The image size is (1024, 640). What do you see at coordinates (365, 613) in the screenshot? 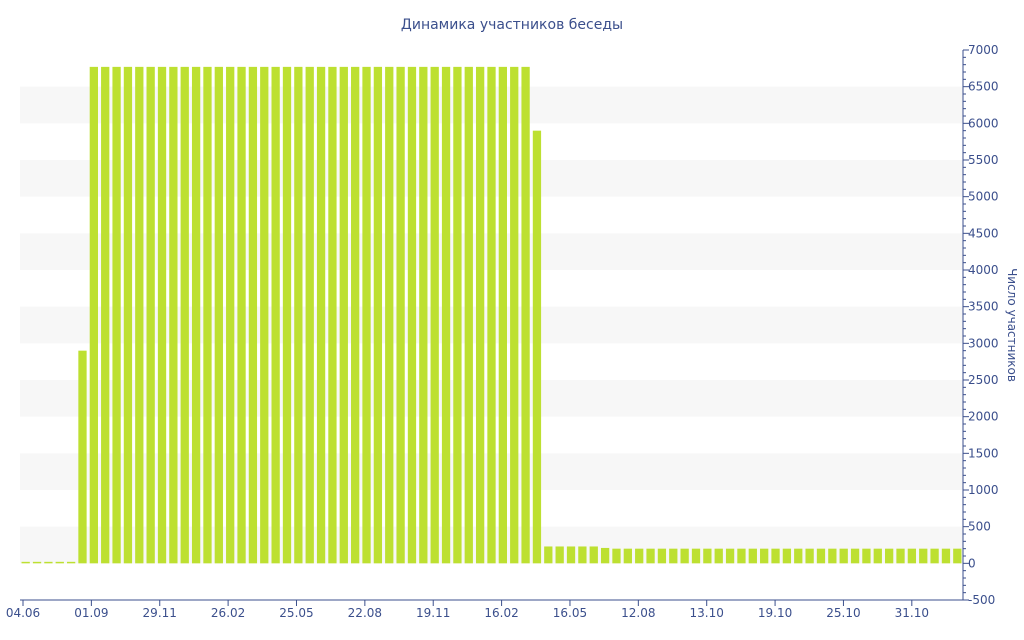
I see `x-tick-label: 22.08` at bounding box center [365, 613].